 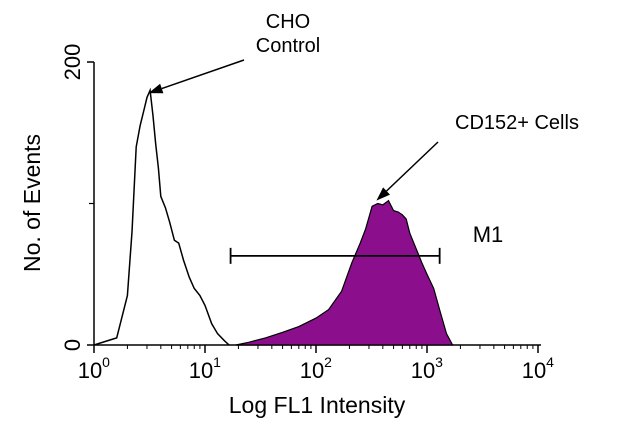 I want to click on x-tick-exponent: 2, so click(x=328, y=362).